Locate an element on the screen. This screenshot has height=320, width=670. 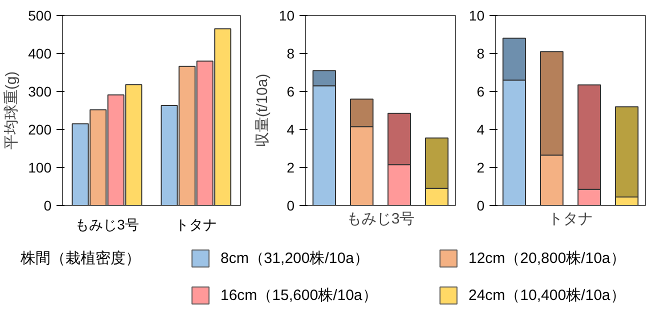
y-tick-label: 300 is located at coordinates (40, 92).